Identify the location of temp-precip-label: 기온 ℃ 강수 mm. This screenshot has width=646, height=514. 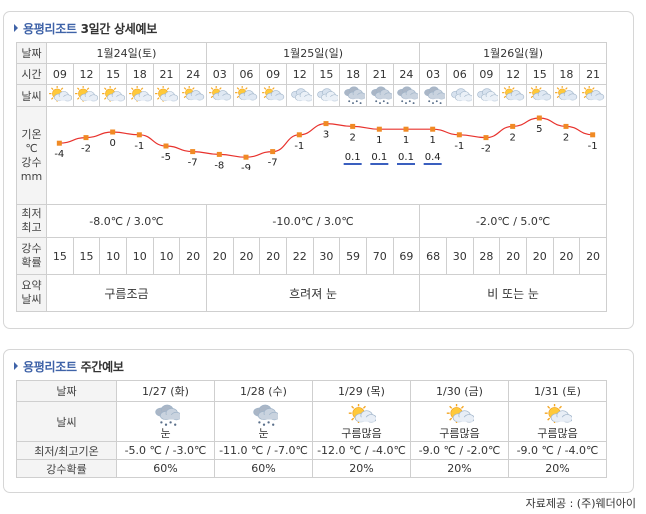
(31, 155).